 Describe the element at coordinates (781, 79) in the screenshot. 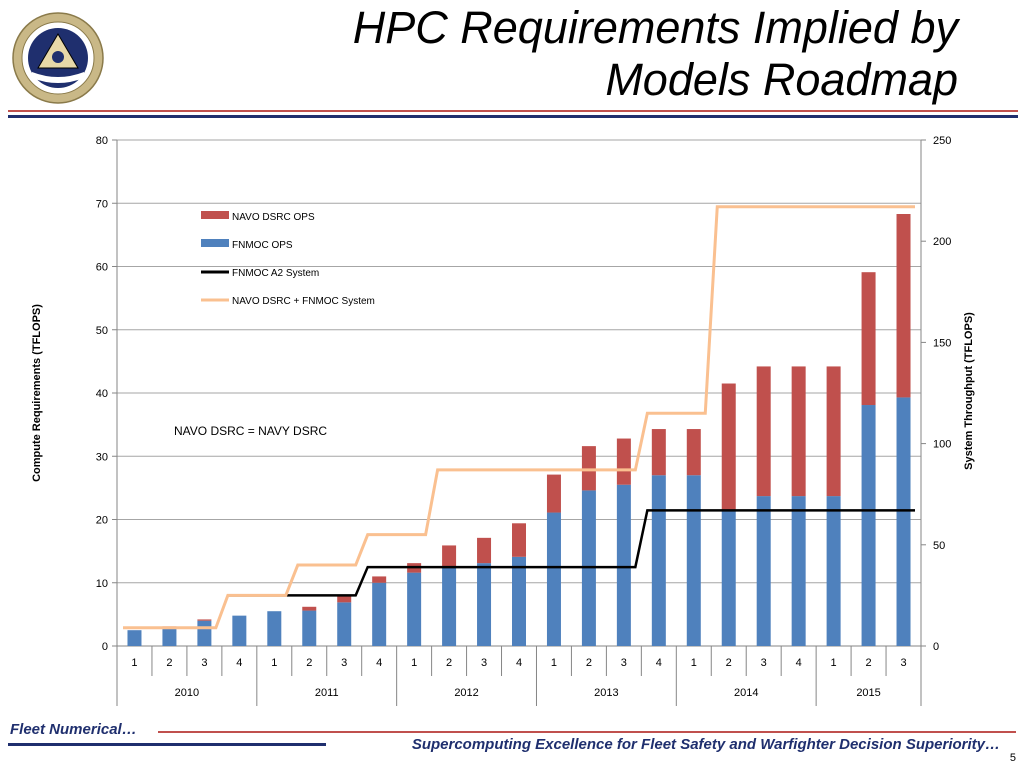

I see `title-line-2: Models Roadmap` at that location.